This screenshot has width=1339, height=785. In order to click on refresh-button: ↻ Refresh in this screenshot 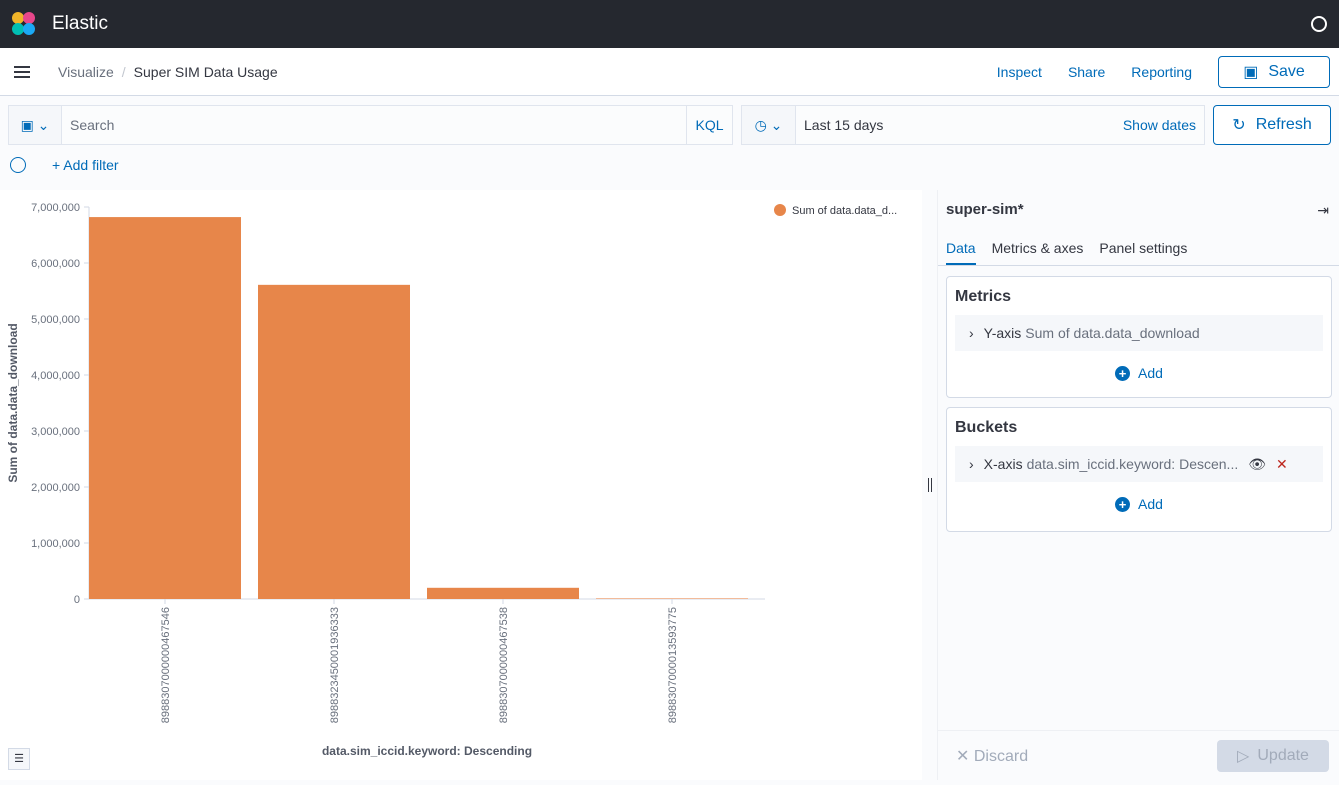, I will do `click(1272, 125)`.